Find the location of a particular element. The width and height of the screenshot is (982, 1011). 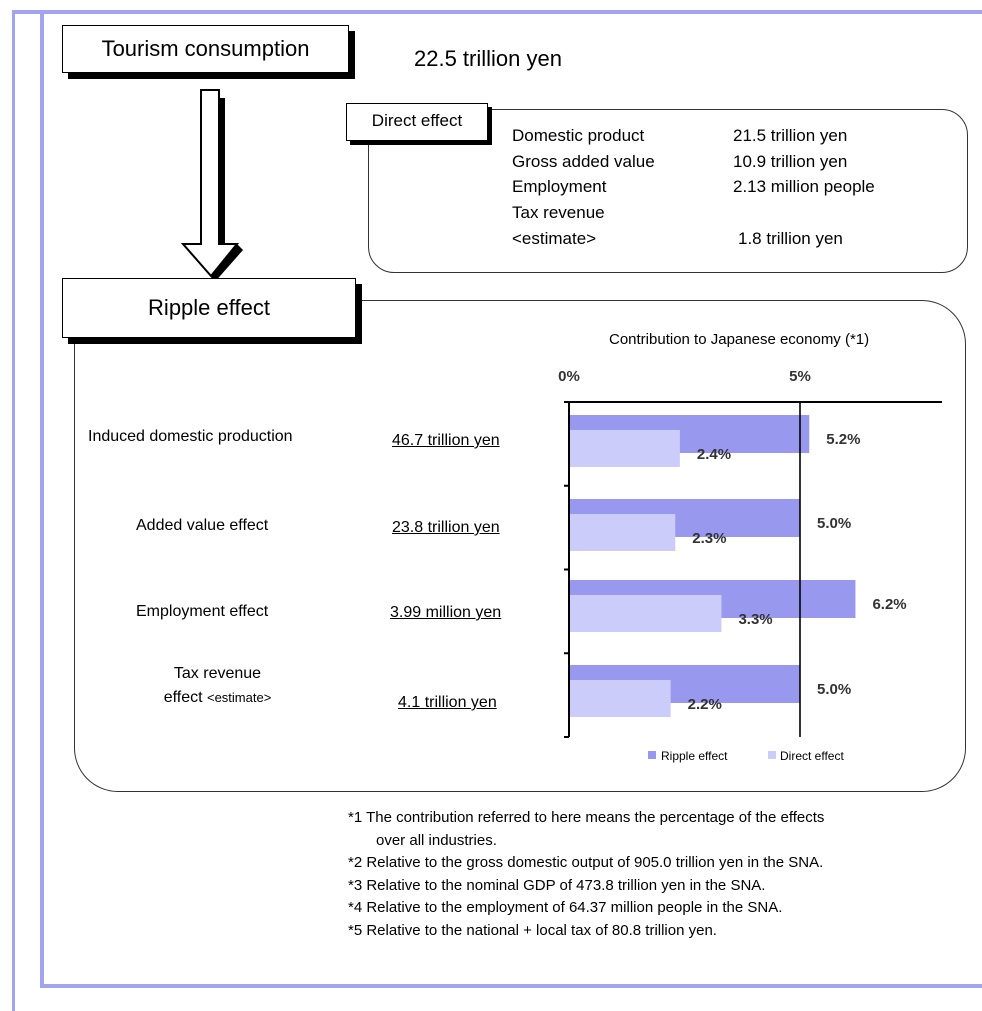

direct-effect-tab: Direct effect is located at coordinates (417, 122).